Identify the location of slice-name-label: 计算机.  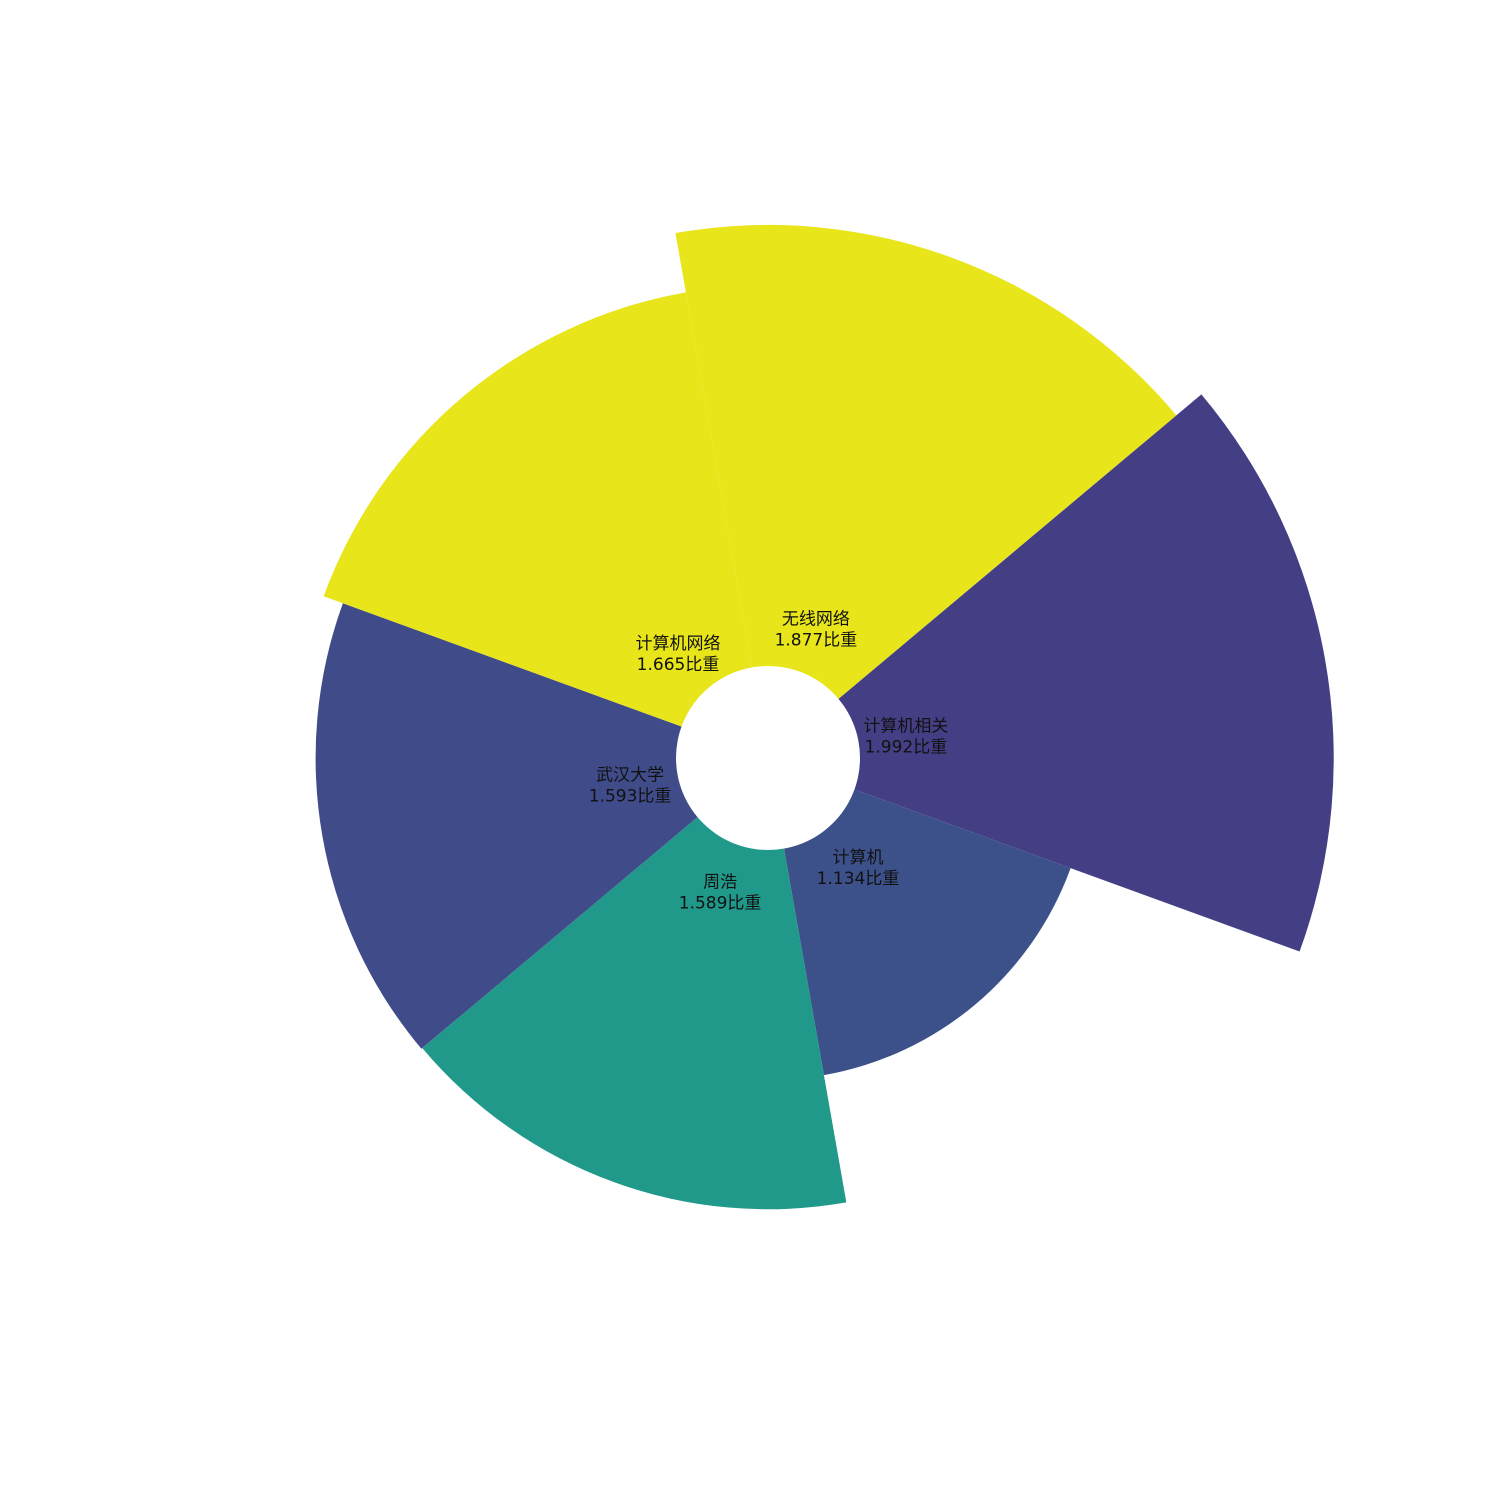
(858, 858).